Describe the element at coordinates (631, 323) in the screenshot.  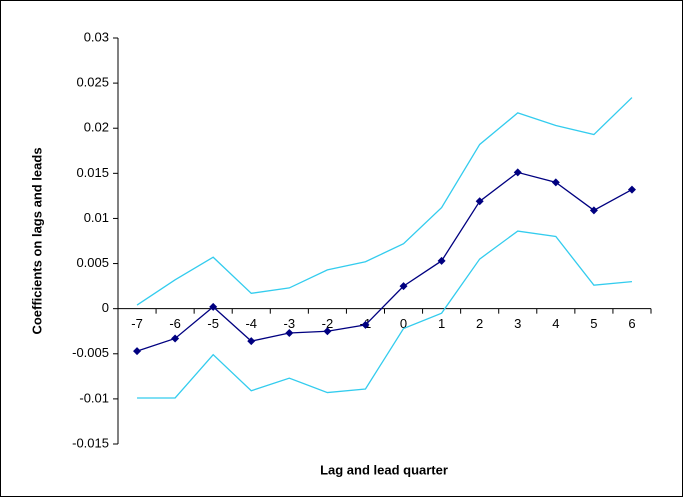
I see `x-tick-label: 6` at that location.